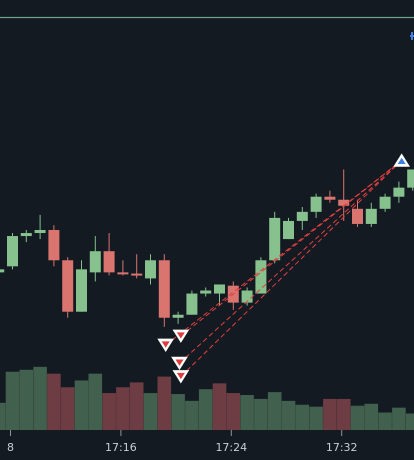 The height and width of the screenshot is (460, 414). I want to click on x-tick-label: 17:24, so click(231, 447).